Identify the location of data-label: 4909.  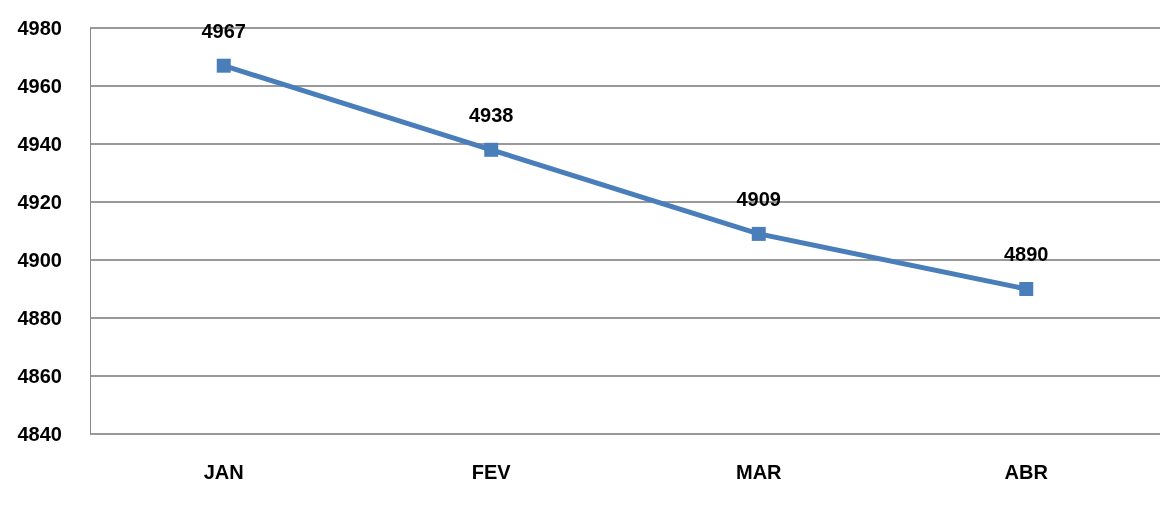
(758, 198).